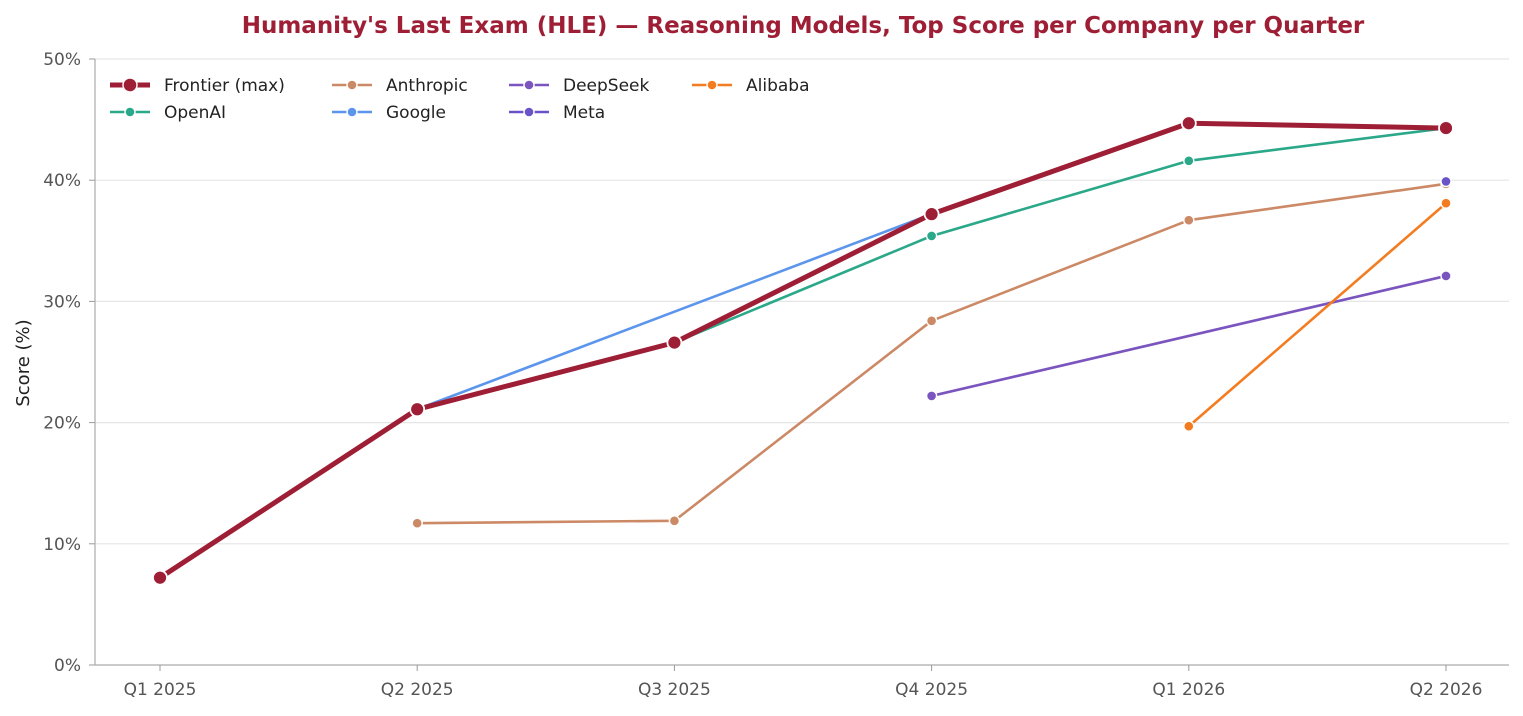 This screenshot has width=1523, height=716. I want to click on legend-item: DeepSeek, so click(579, 86).